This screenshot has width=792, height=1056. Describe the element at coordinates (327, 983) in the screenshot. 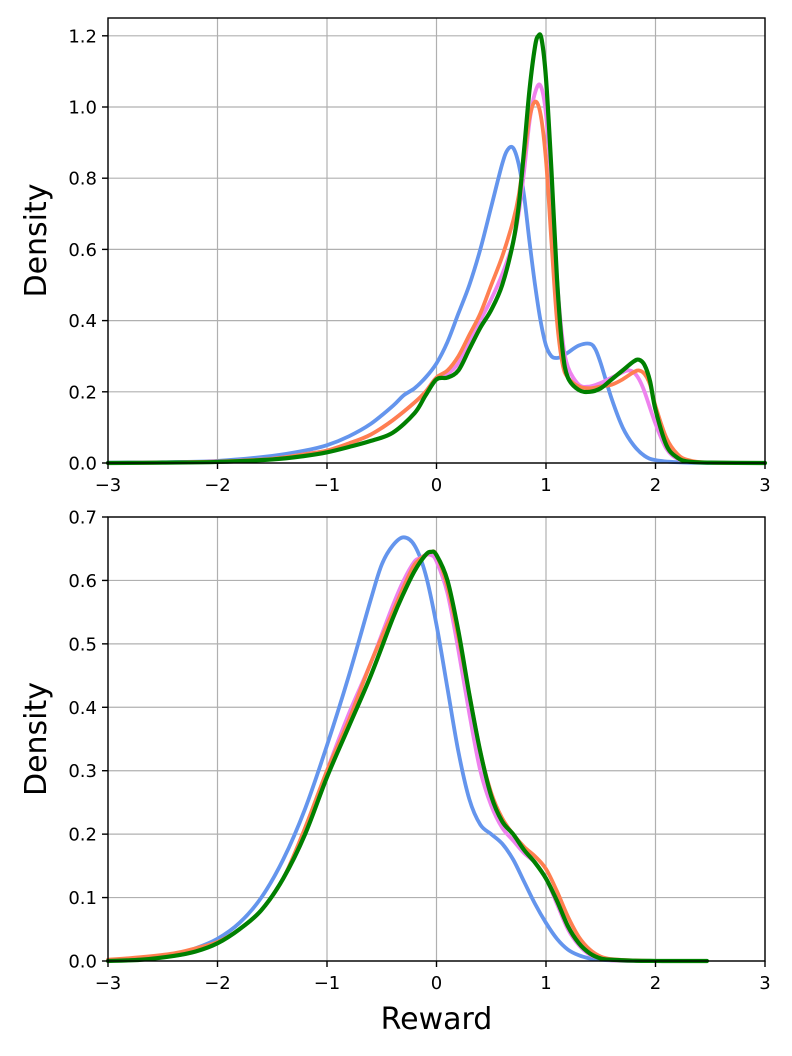

I see `bottom-x-tick-label-2: −1` at that location.